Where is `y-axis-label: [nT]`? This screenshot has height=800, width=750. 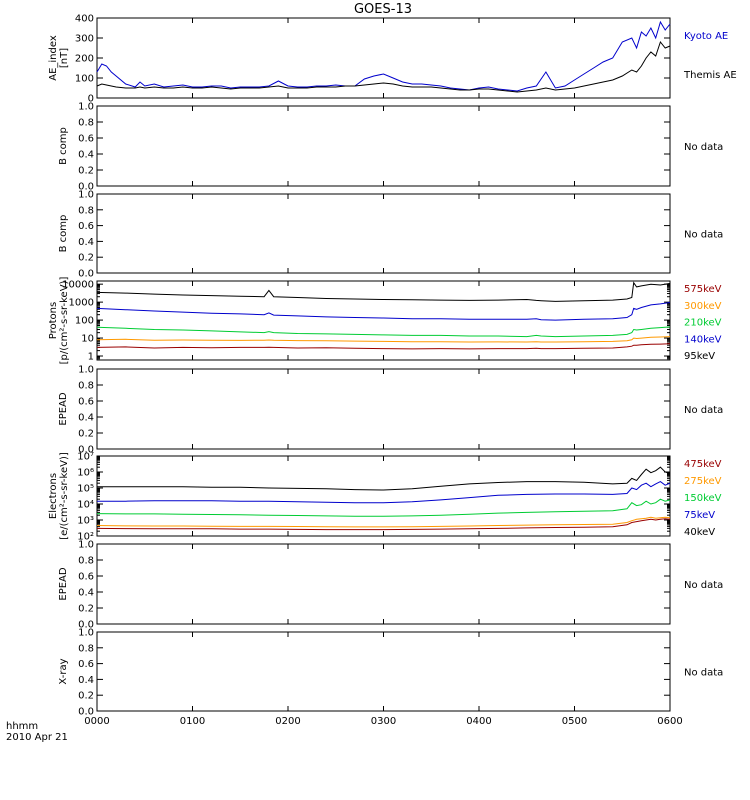
y-axis-label: [nT] is located at coordinates (64, 58).